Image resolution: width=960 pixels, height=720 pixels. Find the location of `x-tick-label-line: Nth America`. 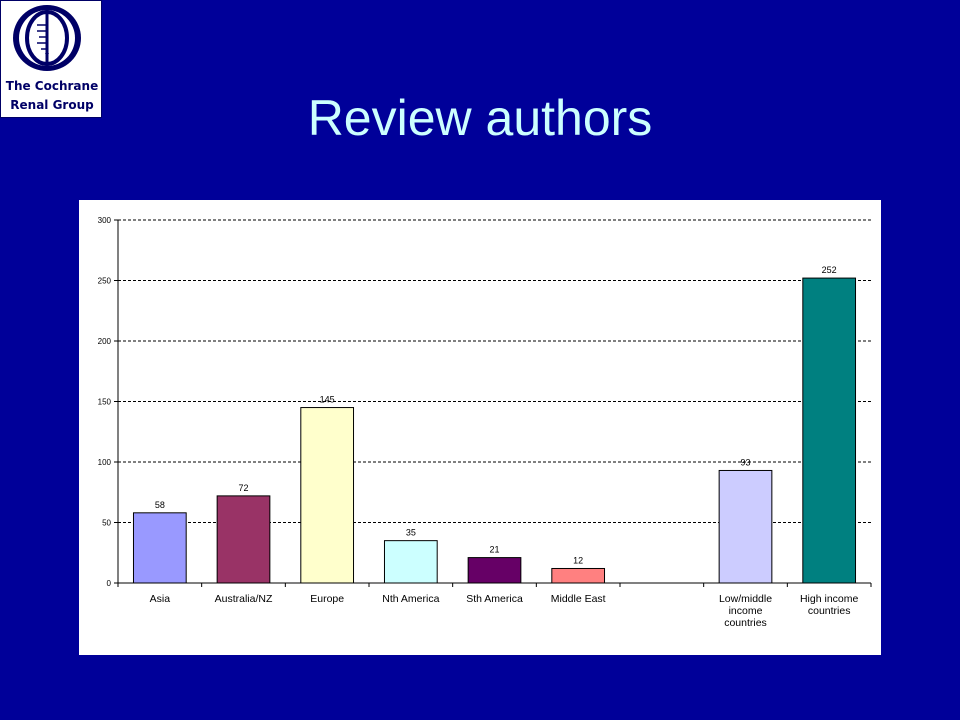

x-tick-label-line: Nth America is located at coordinates (410, 599).